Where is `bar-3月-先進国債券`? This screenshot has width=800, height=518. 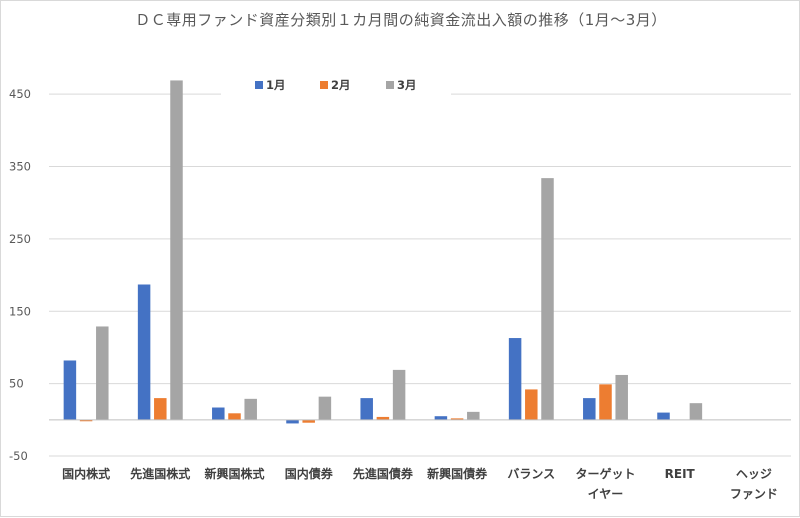 bar-3月-先進国債券 is located at coordinates (399, 394).